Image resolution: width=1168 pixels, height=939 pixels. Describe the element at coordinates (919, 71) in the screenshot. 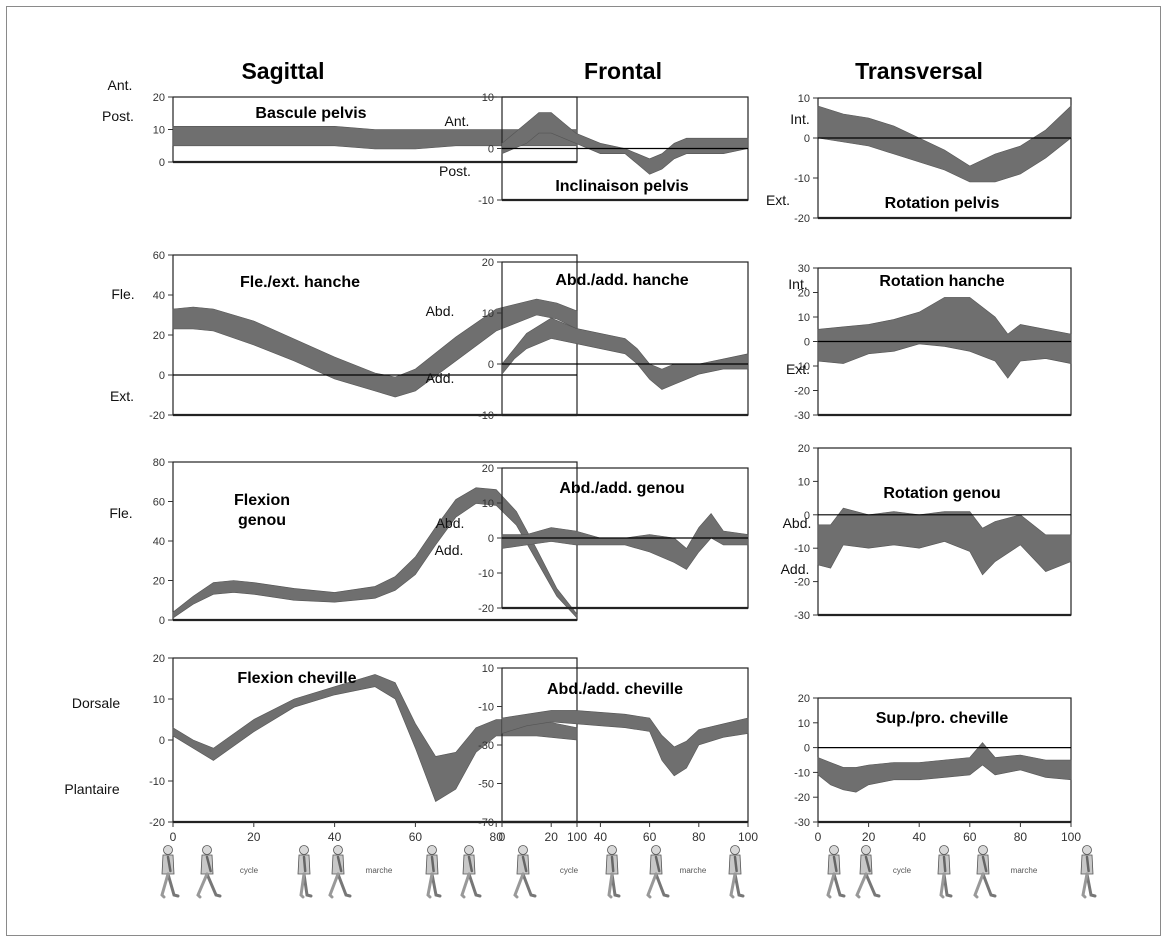

I see `column-title-transversal: Transversal` at that location.